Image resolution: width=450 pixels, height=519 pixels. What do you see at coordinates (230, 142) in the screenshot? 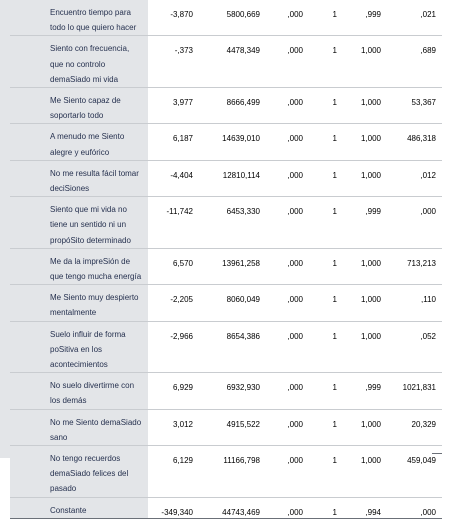
I see `cell-wald: 14639,010` at bounding box center [230, 142].